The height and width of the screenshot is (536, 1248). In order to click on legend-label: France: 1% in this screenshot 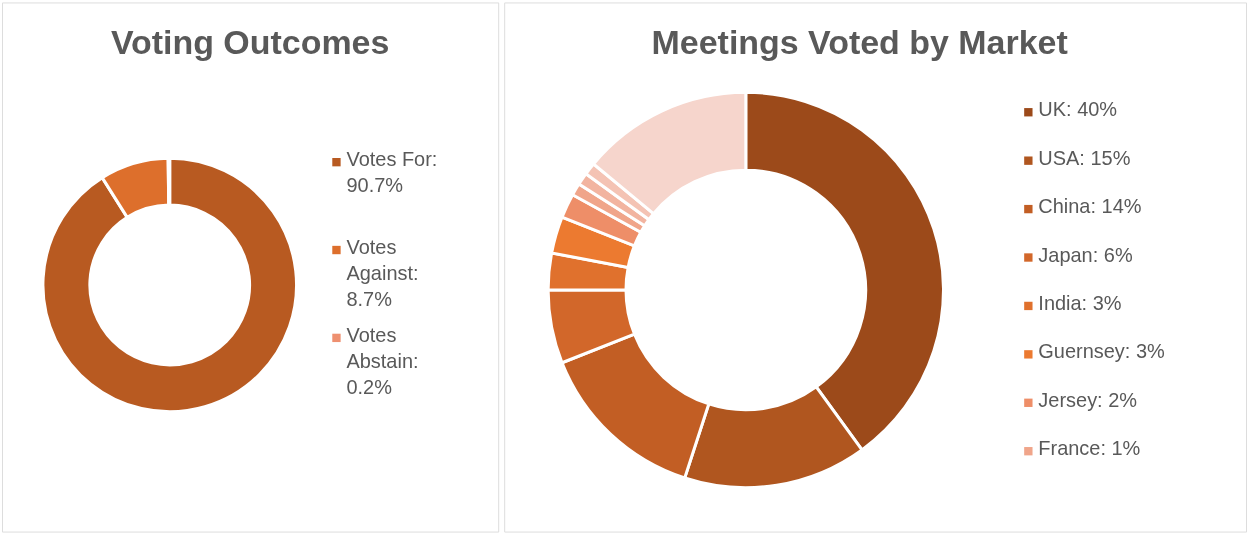, I will do `click(1089, 448)`.